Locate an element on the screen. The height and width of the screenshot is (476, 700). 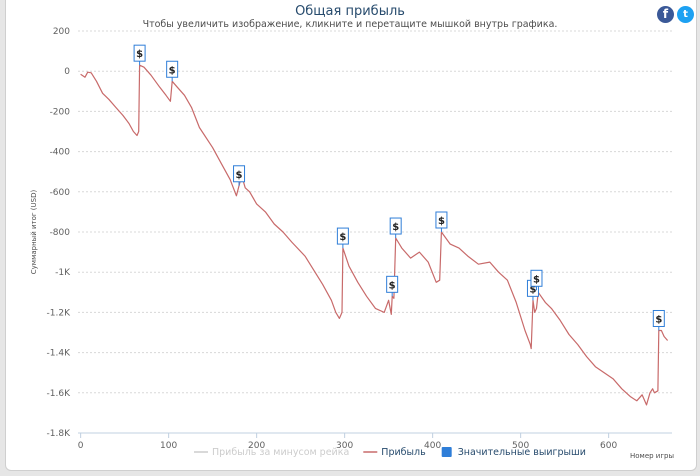
x-axis-label: Номер игры is located at coordinates (652, 456).